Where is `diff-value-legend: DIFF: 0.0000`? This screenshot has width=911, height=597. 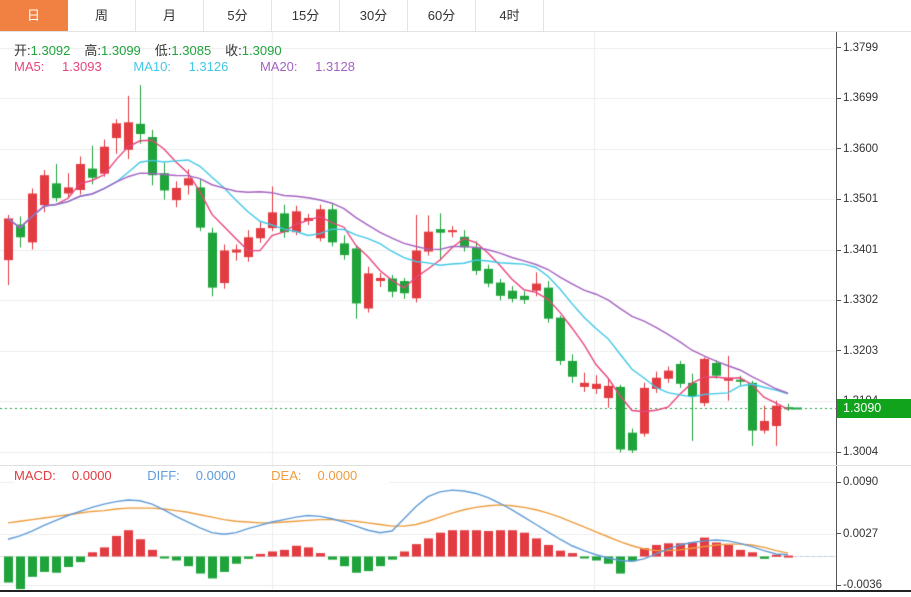 diff-value-legend: DIFF: 0.0000 is located at coordinates (191, 475).